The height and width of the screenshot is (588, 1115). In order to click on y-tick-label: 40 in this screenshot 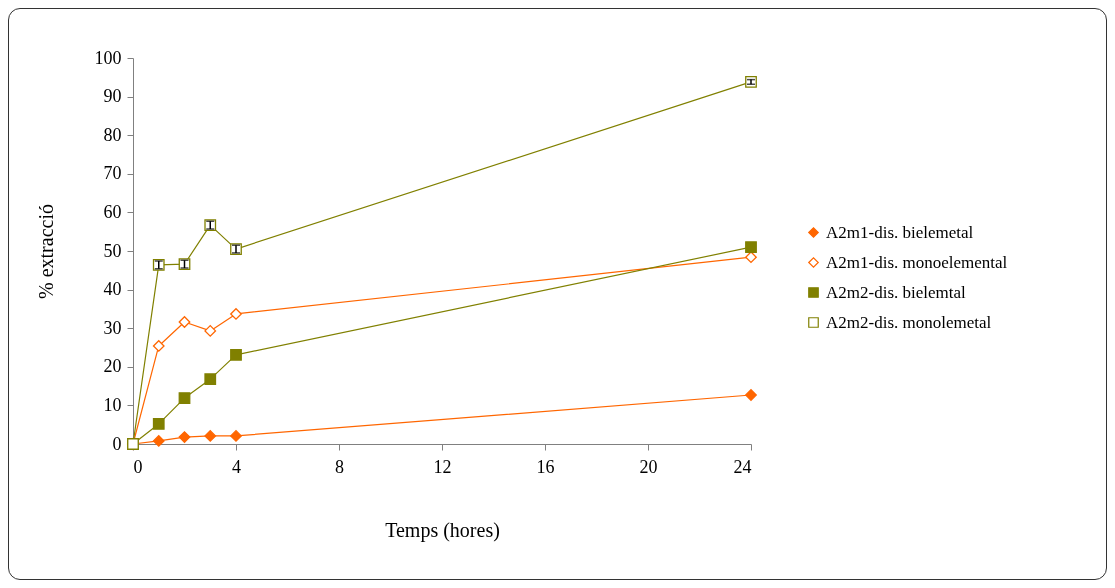, I will do `click(112, 289)`.